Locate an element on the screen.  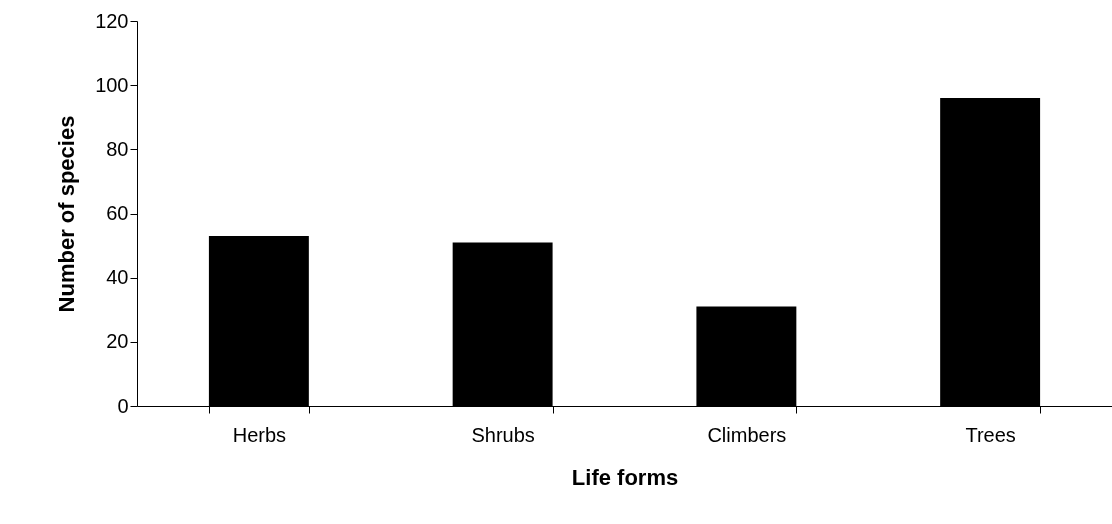
y-tick-label: 100 is located at coordinates (112, 84).